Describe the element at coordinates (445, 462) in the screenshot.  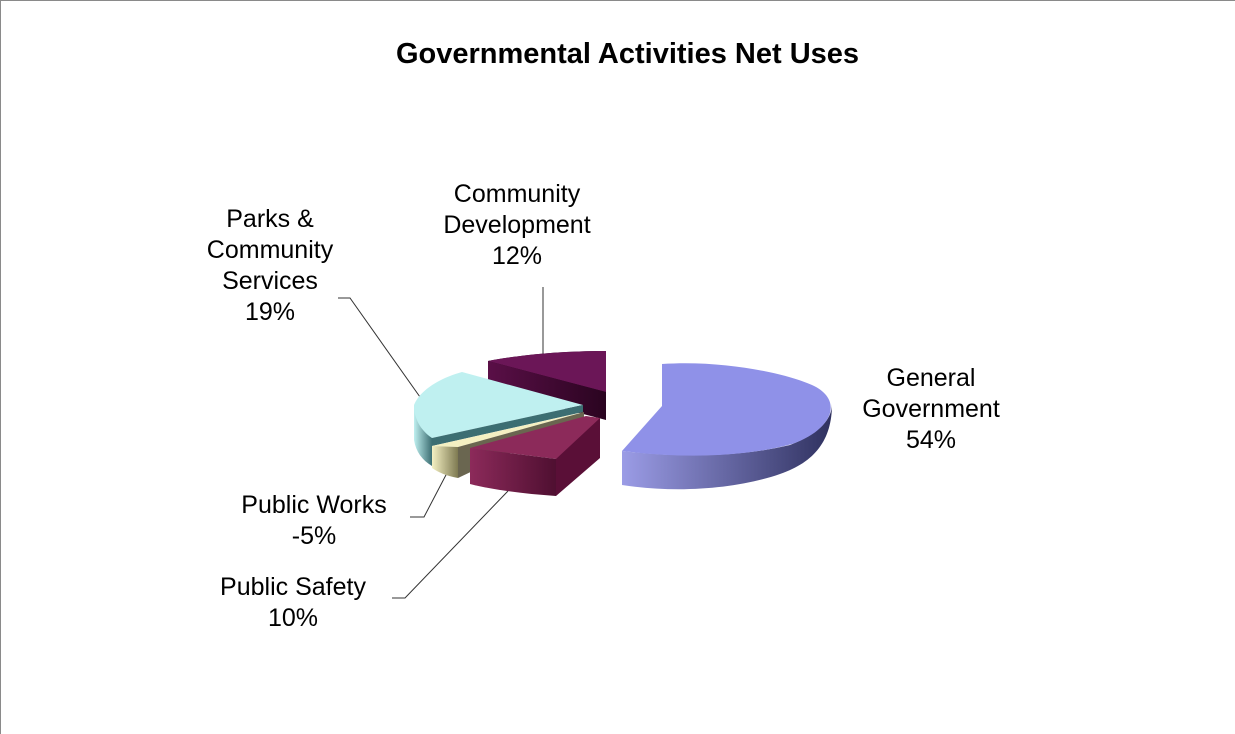
I see `slice-public-works-side` at that location.